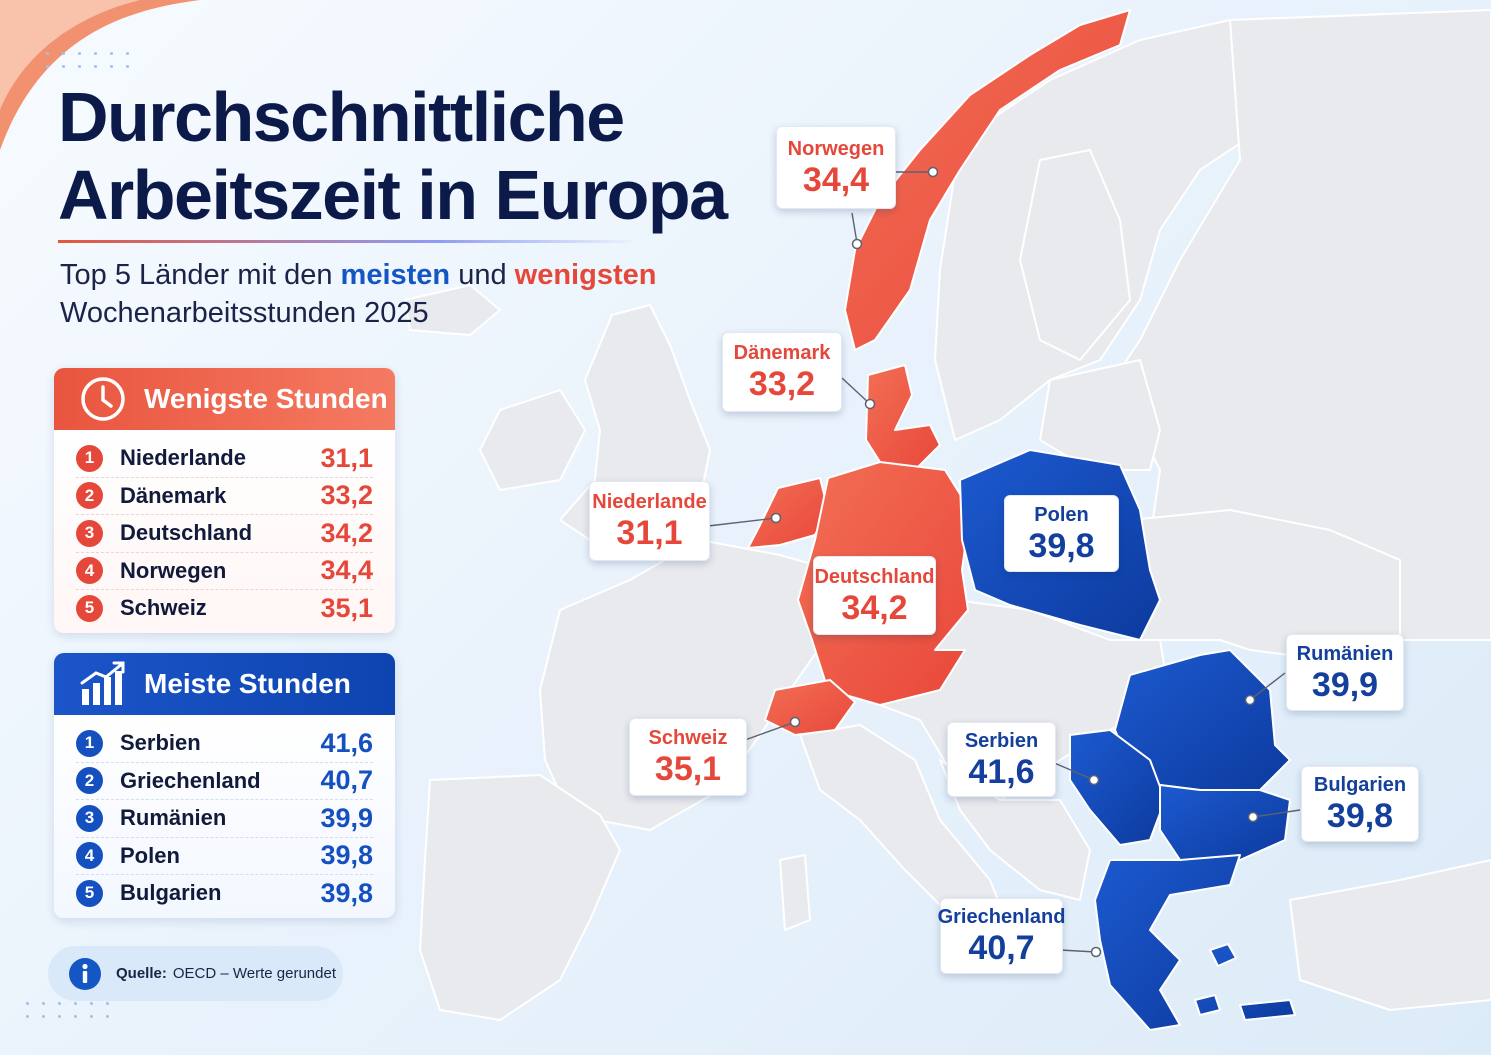  What do you see at coordinates (874, 607) in the screenshot?
I see `callout-value: 34,2` at bounding box center [874, 607].